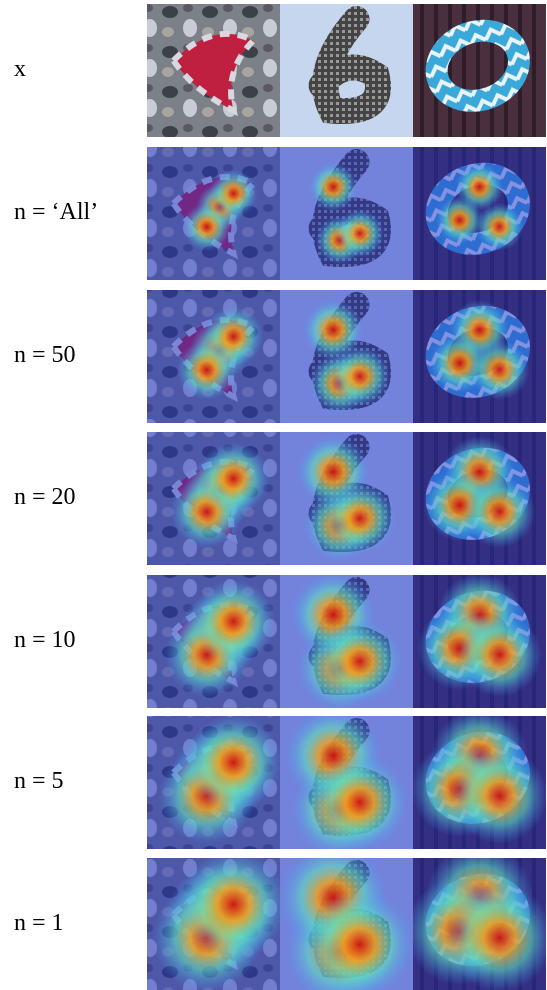  What do you see at coordinates (45, 640) in the screenshot?
I see `row-label: n = 10` at bounding box center [45, 640].